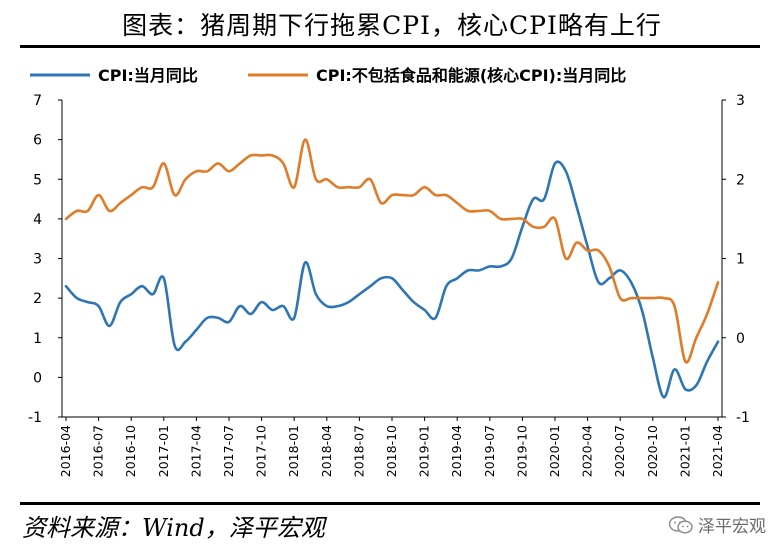 This screenshot has width=784, height=547. Describe the element at coordinates (326, 451) in the screenshot. I see `x-tick-label: 2018-04` at that location.